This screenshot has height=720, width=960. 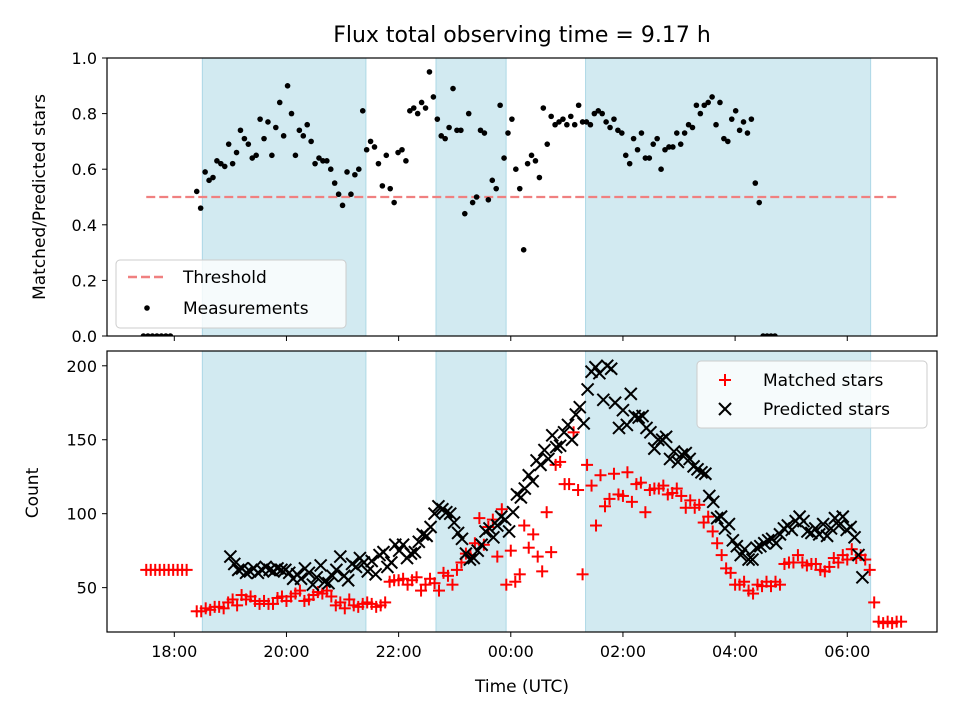 I want to click on bottom-legend-box, so click(x=812, y=394).